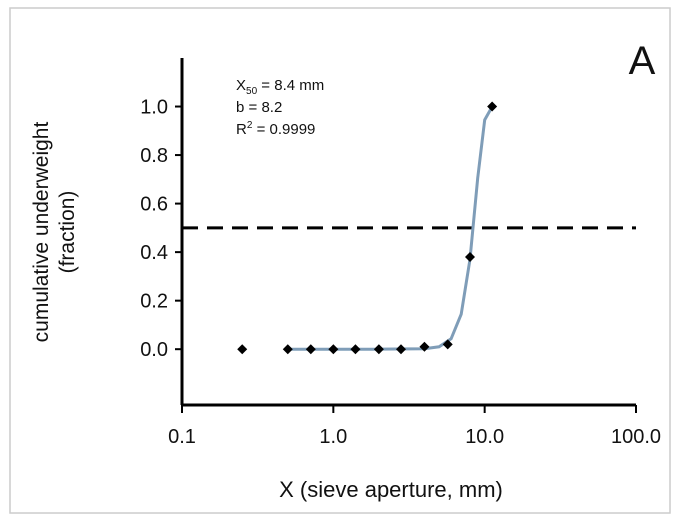 The height and width of the screenshot is (515, 676). I want to click on annotation-text: 8.2, so click(269, 107).